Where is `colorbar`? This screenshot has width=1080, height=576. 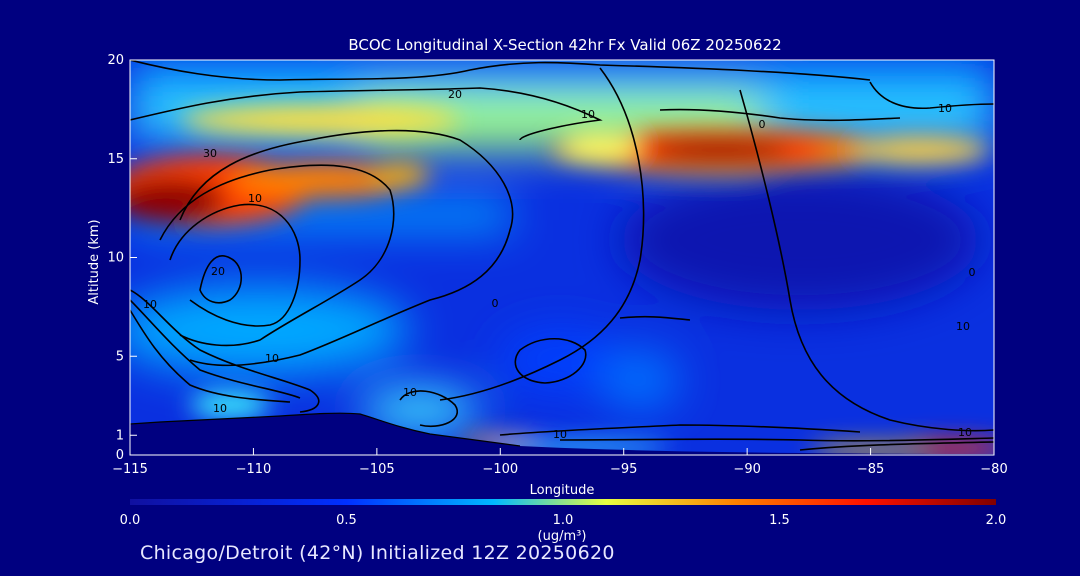 colorbar is located at coordinates (563, 502).